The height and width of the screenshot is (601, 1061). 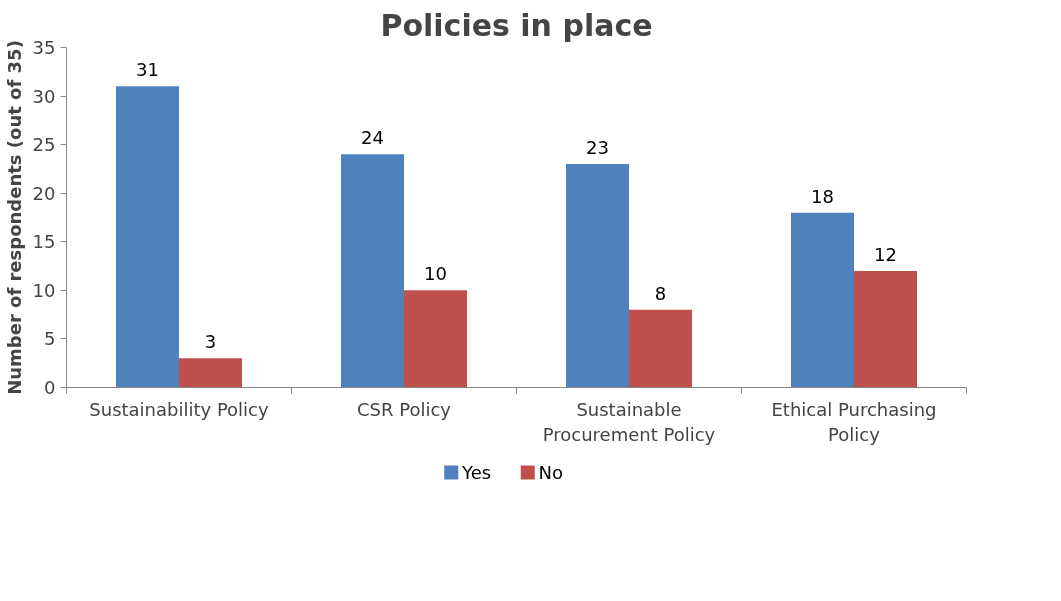 I want to click on y-tick-label: 35, so click(x=44, y=47).